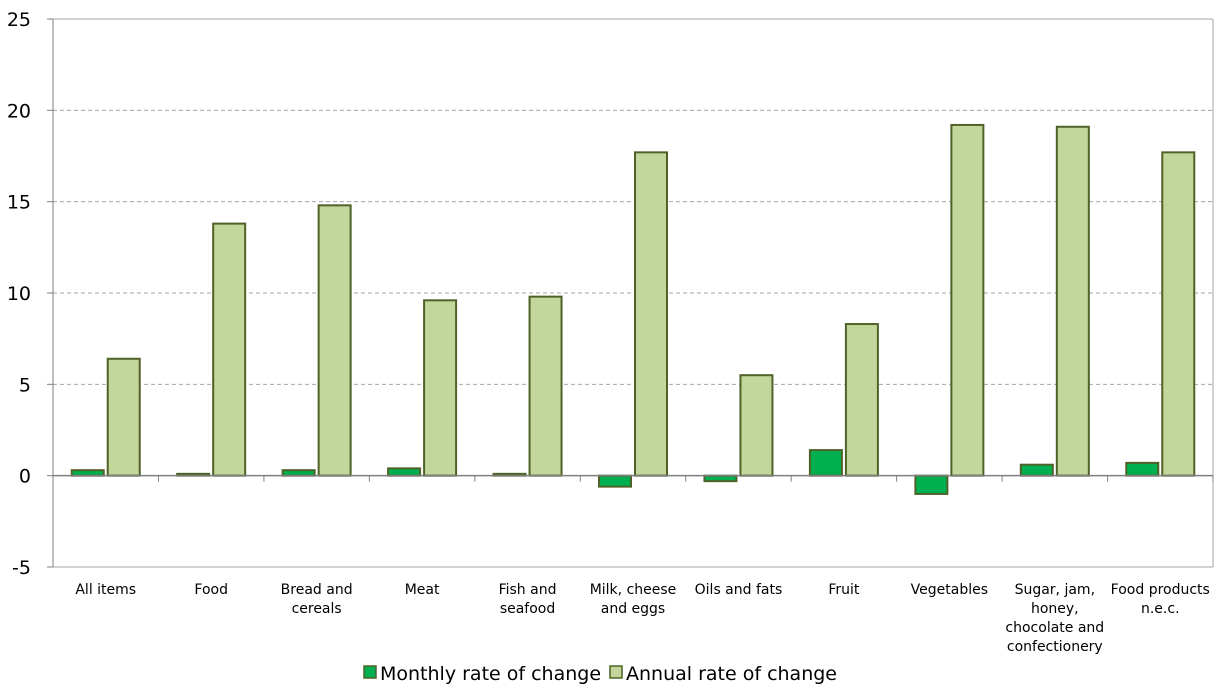  What do you see at coordinates (19, 20) in the screenshot?
I see `y-tick-label: 25` at bounding box center [19, 20].